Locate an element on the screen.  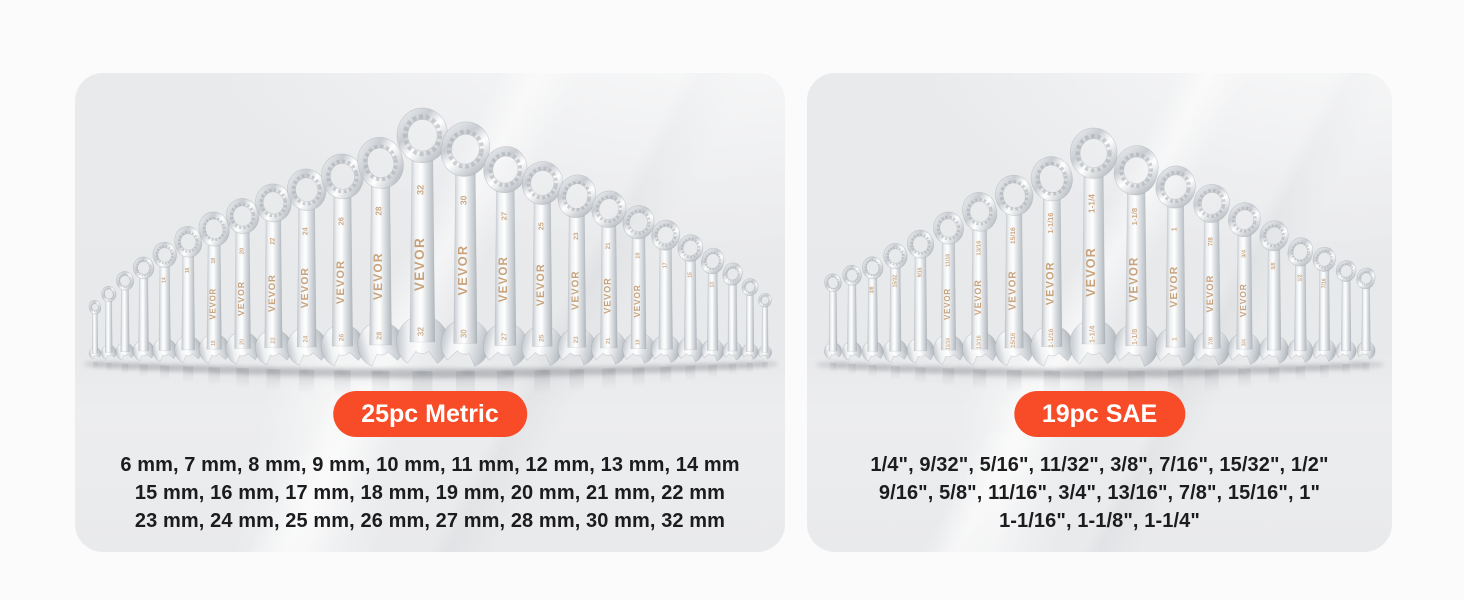
metric-badge: 25pc Metric is located at coordinates (430, 414).